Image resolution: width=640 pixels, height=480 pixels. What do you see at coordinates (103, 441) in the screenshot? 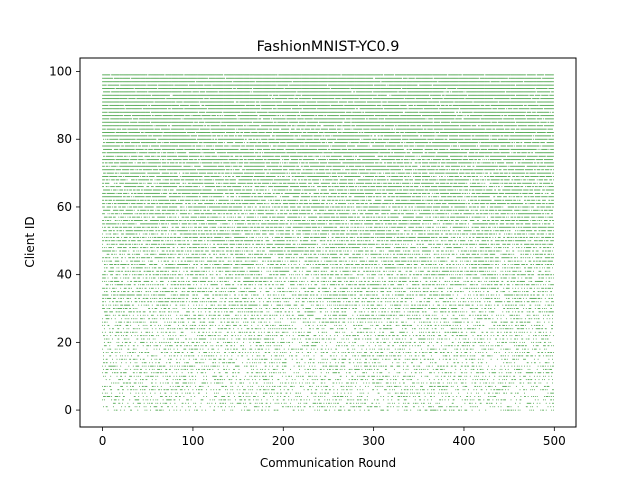
I see `x-tick-label: 0` at bounding box center [103, 441].